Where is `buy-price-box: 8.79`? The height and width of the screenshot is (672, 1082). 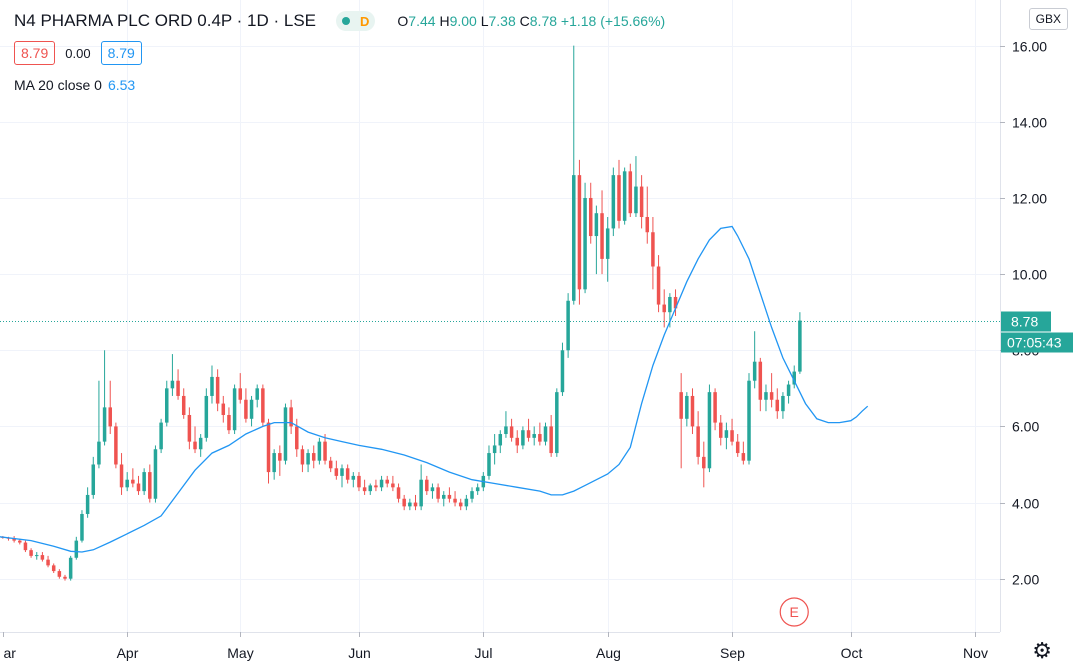 buy-price-box: 8.79 is located at coordinates (121, 53).